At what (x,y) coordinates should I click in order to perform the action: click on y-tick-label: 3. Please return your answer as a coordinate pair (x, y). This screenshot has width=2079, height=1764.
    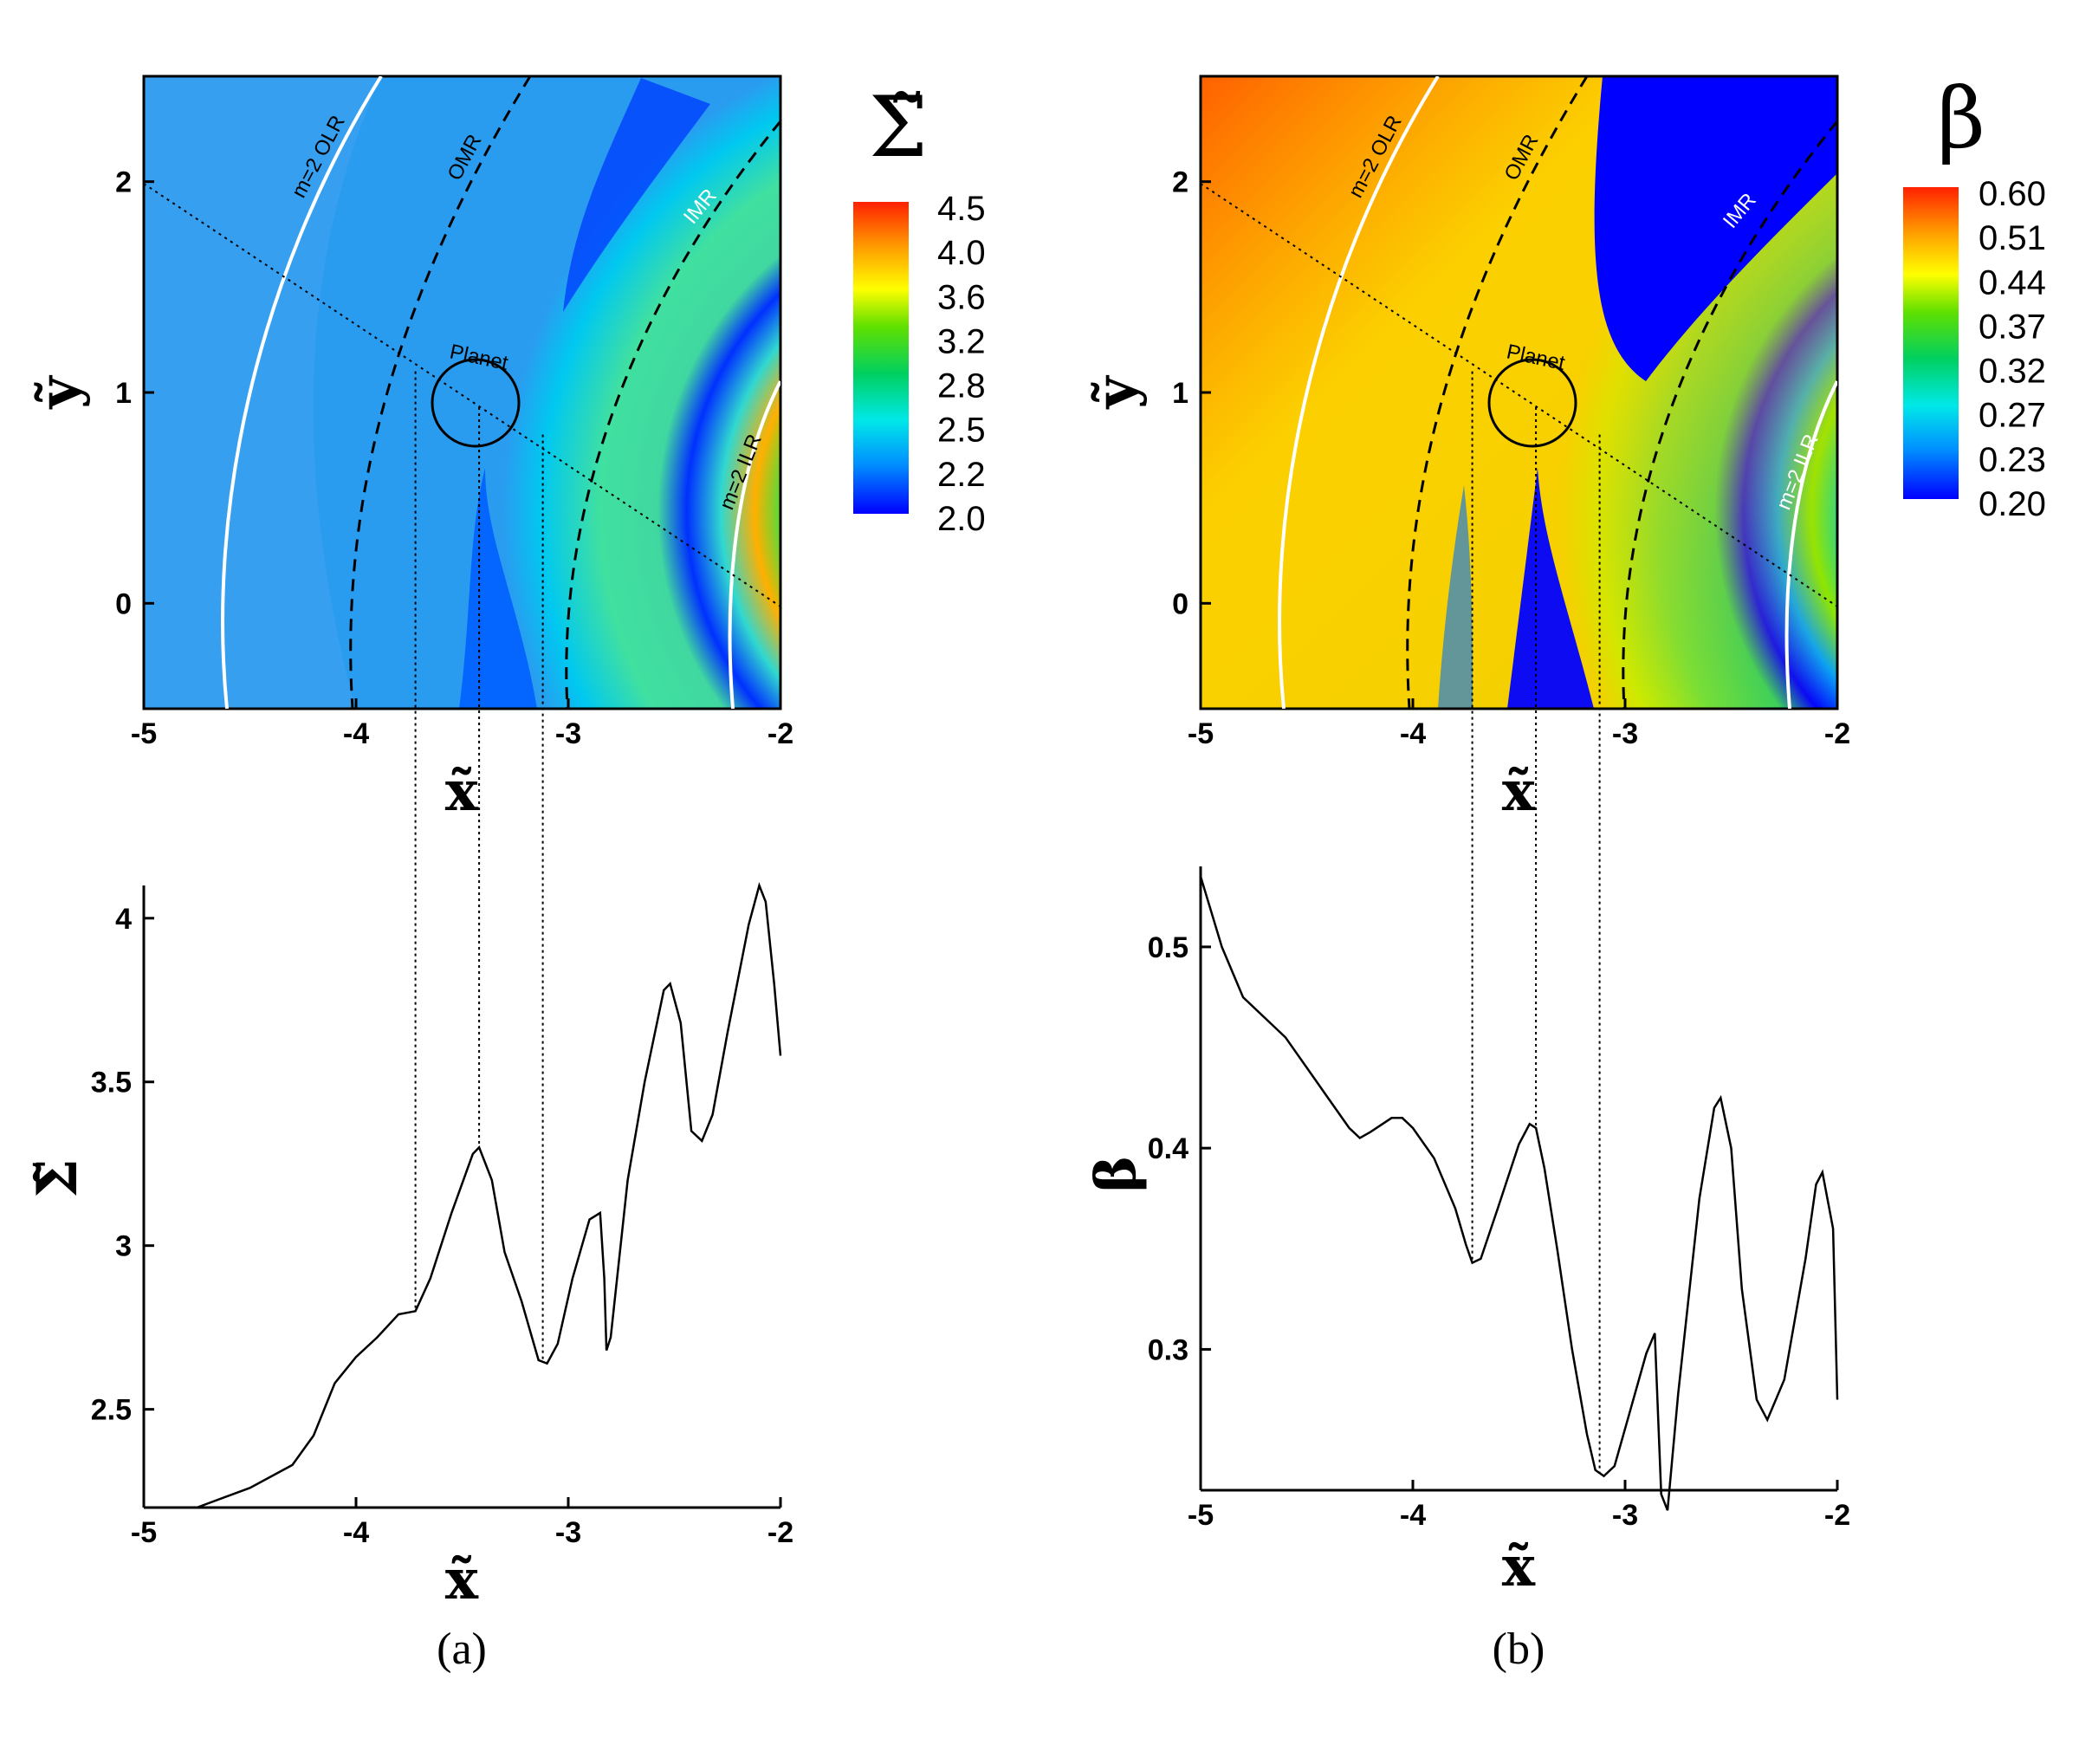
    Looking at the image, I should click on (123, 1246).